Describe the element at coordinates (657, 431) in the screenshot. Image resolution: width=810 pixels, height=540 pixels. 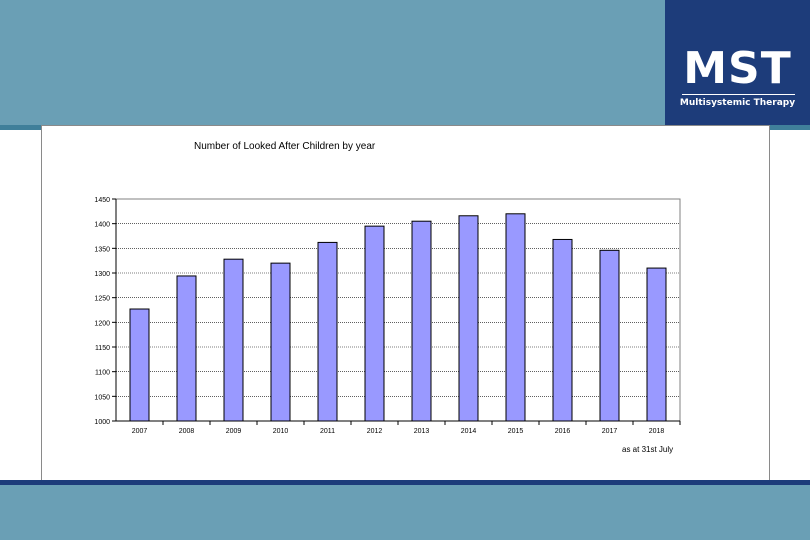
I see `x-tick-label-2018: 2018` at that location.